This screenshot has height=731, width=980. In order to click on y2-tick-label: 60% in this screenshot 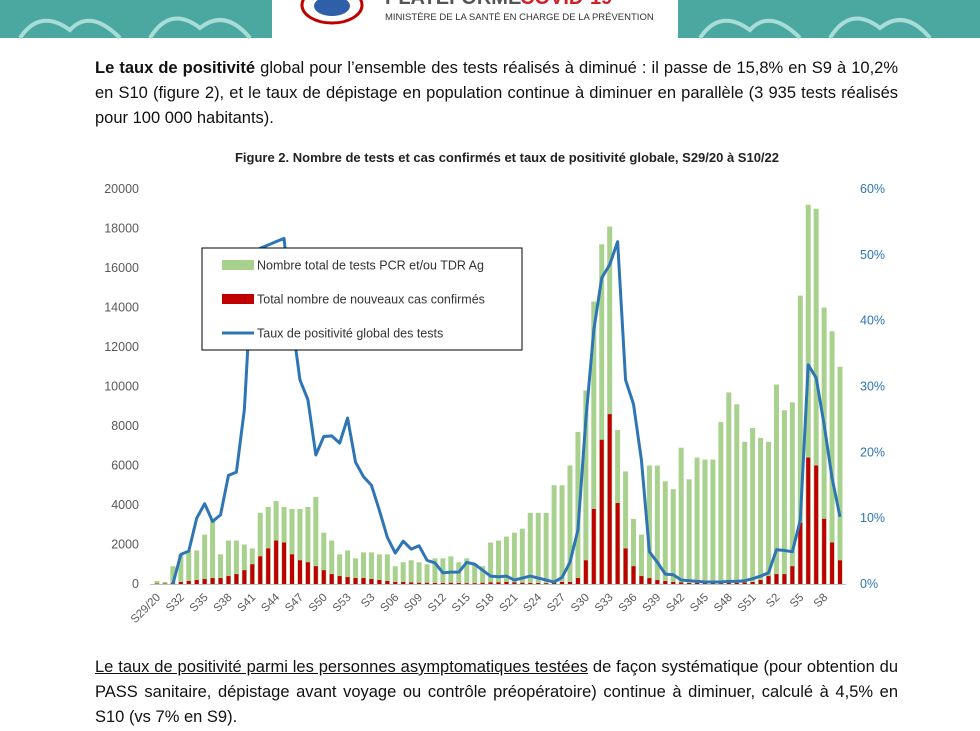, I will do `click(872, 189)`.